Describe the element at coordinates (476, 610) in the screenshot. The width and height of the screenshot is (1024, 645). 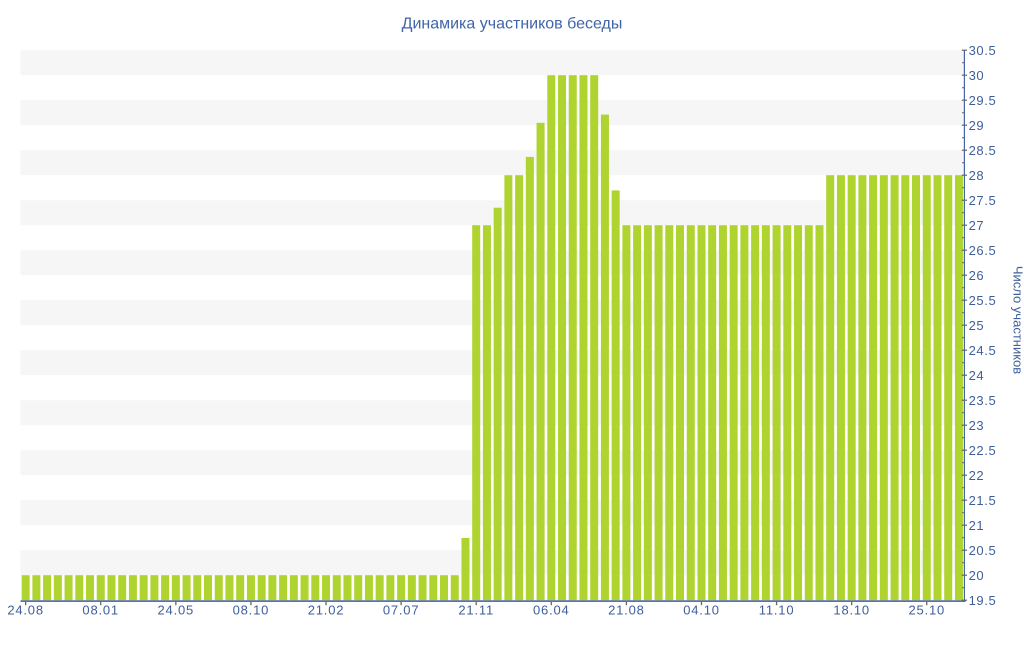
I see `svg-text: 21.11` at that location.